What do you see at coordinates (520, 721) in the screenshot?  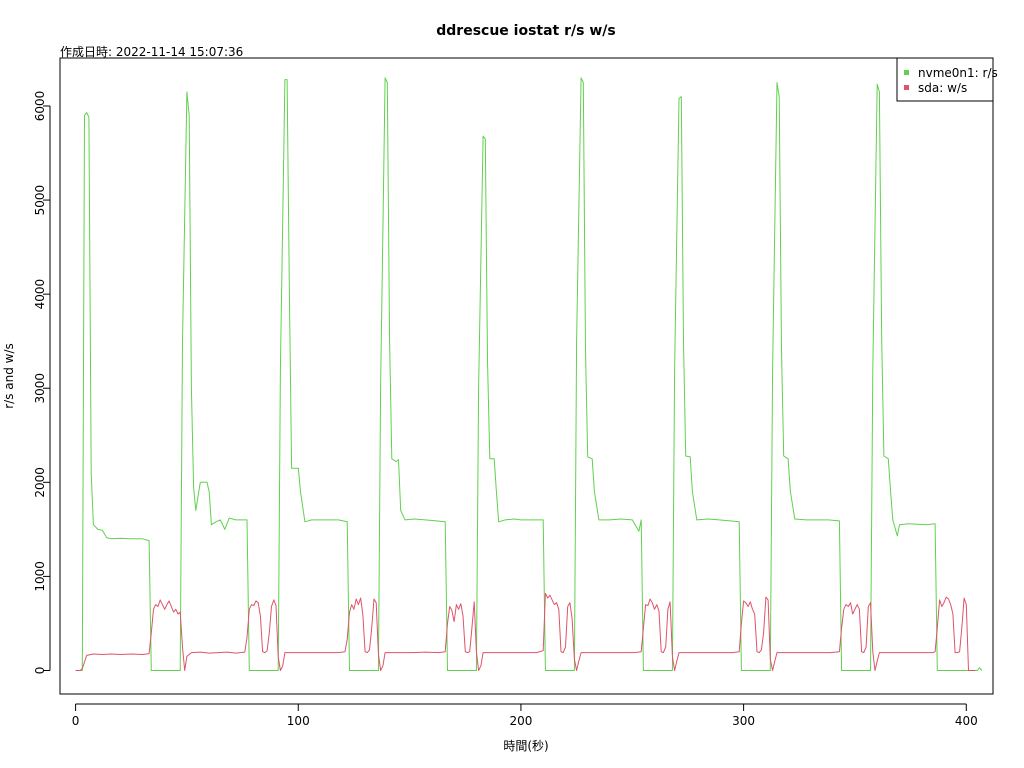 I see `x-tick-label: 200` at bounding box center [520, 721].